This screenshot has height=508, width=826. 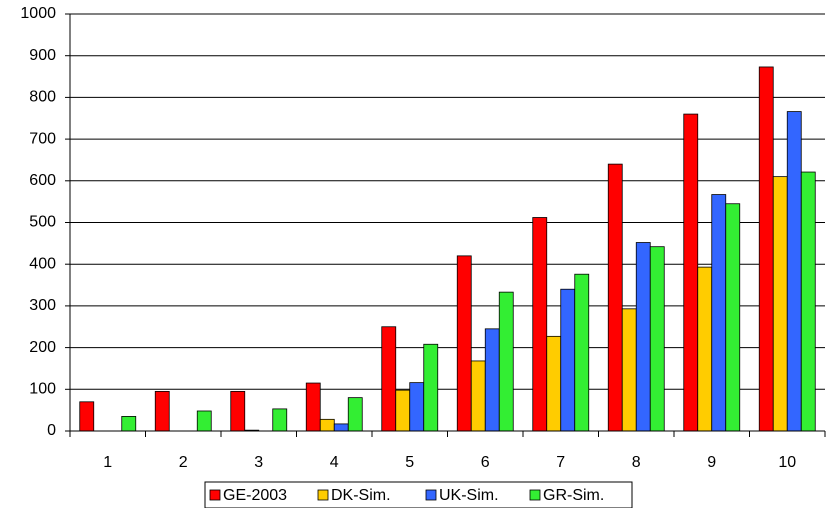 I want to click on x-tick-label: 3, so click(x=258, y=462).